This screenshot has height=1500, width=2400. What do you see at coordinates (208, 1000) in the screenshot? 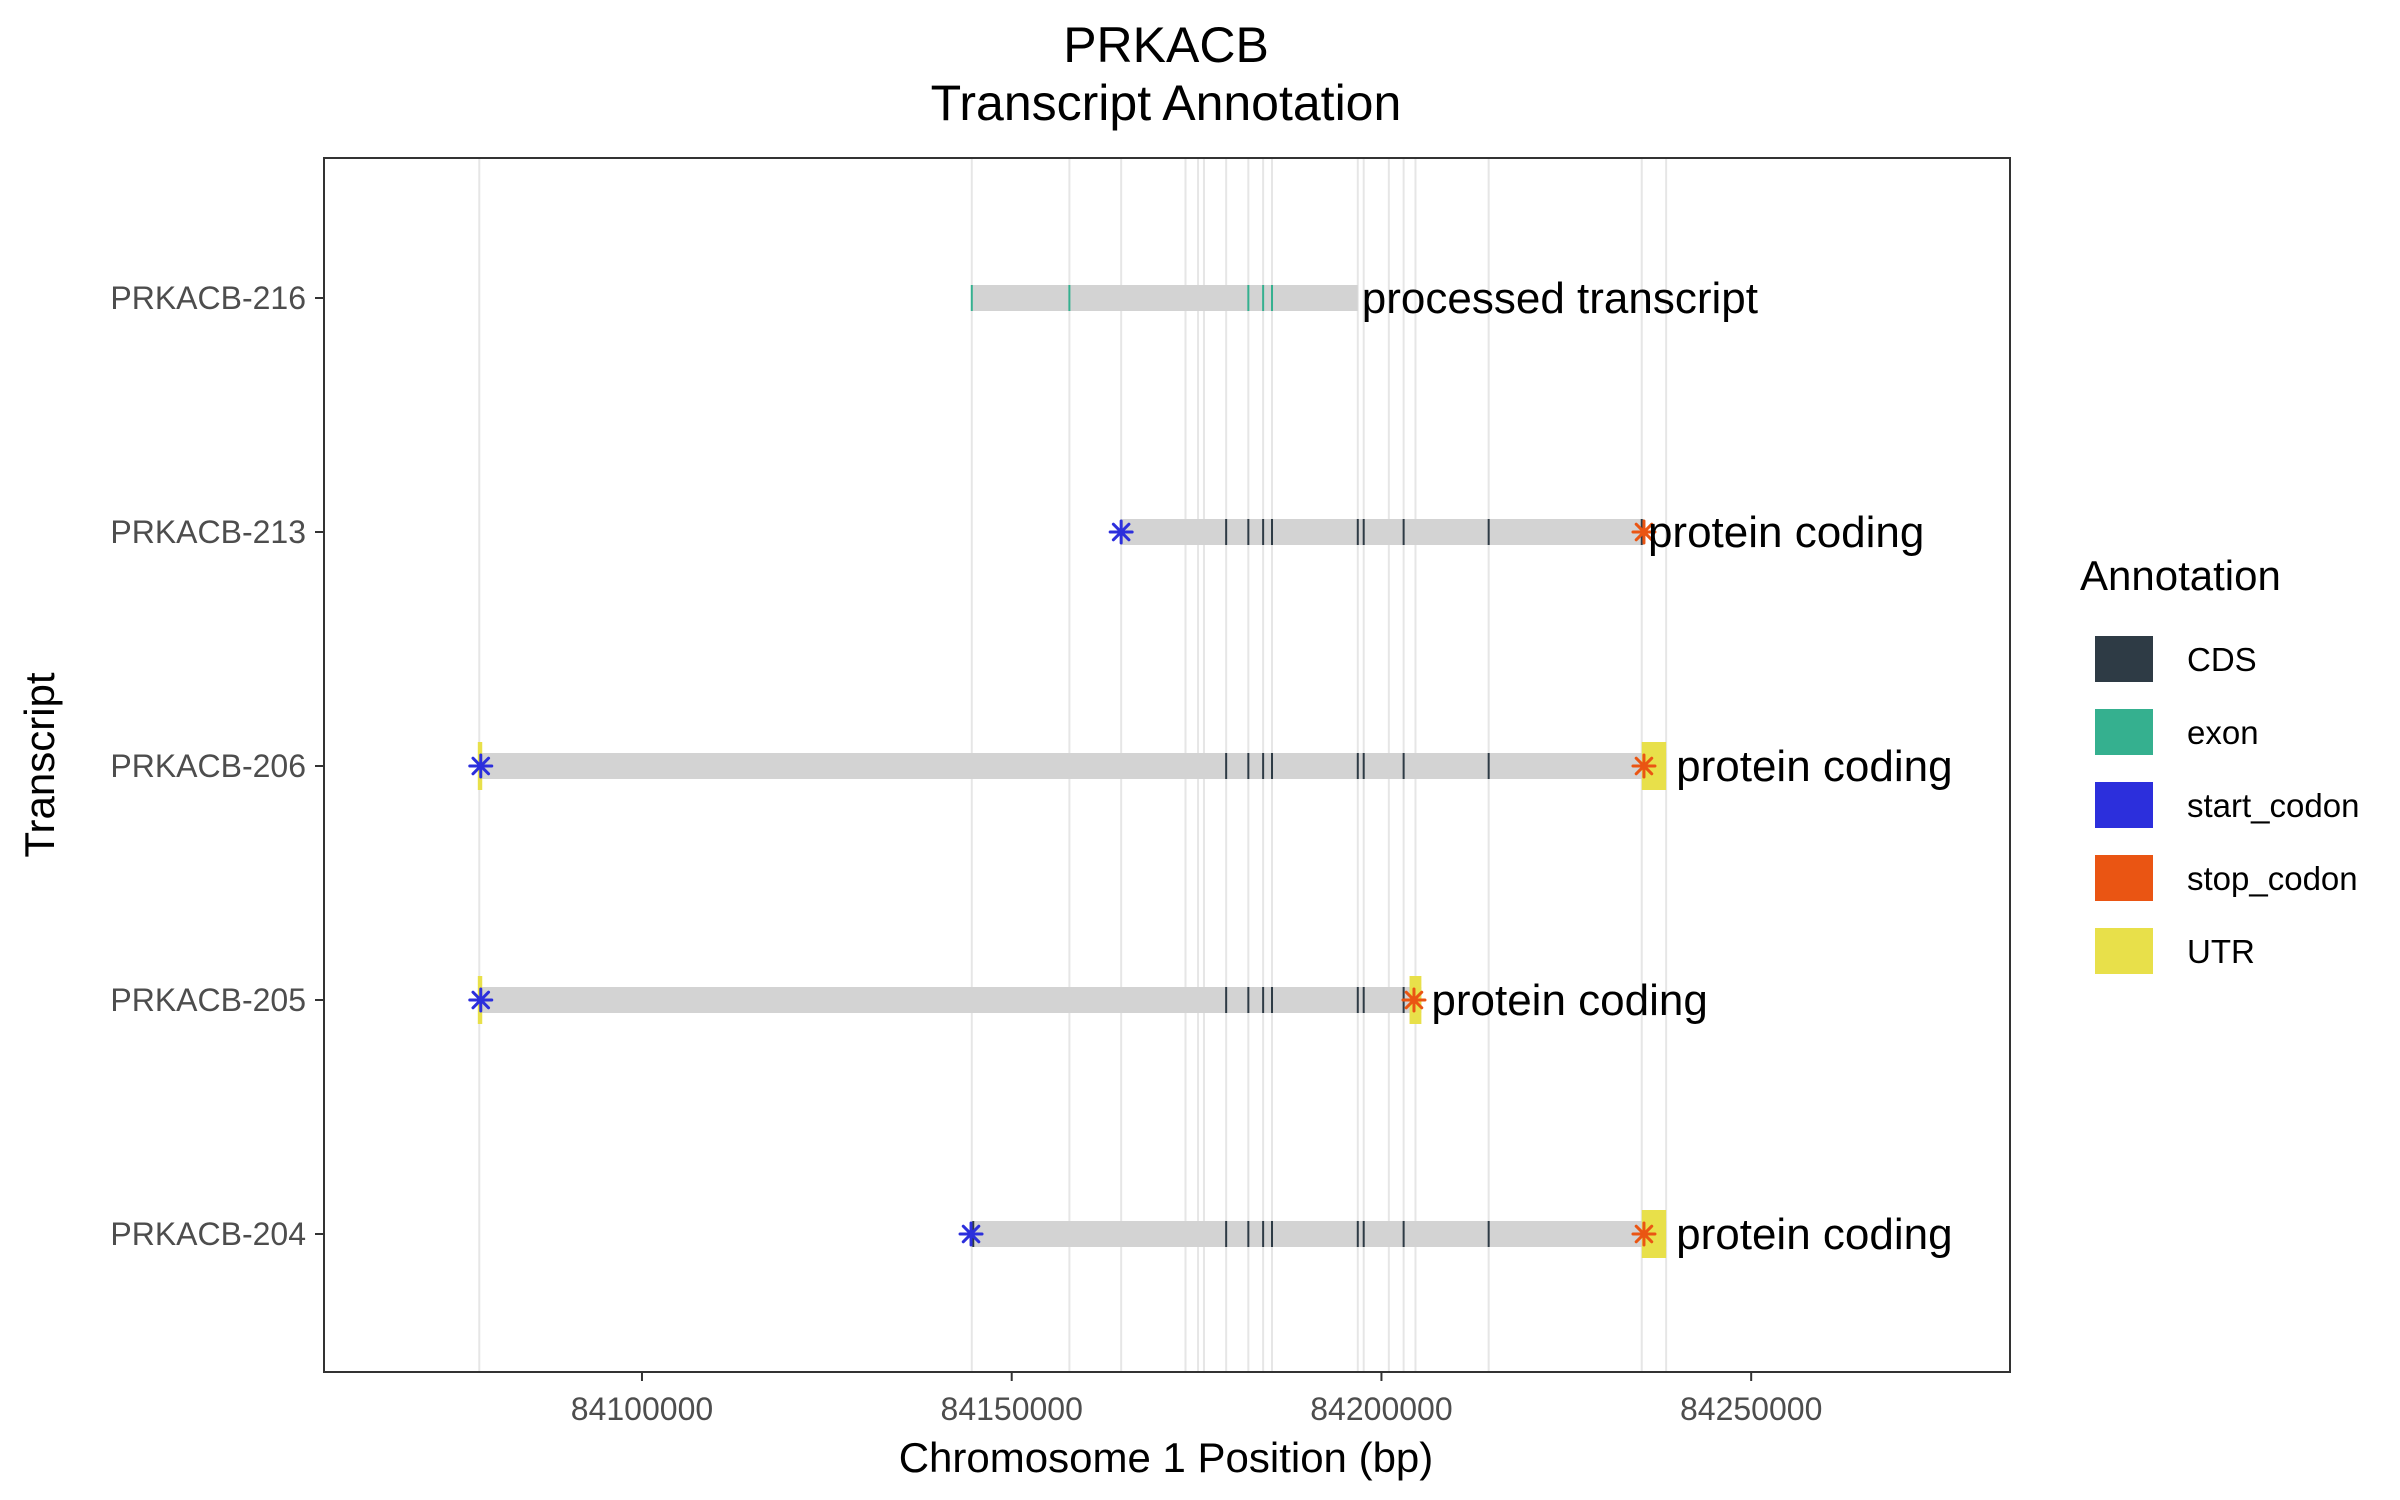
I see `y-tick-label: PRKACB-205` at bounding box center [208, 1000].